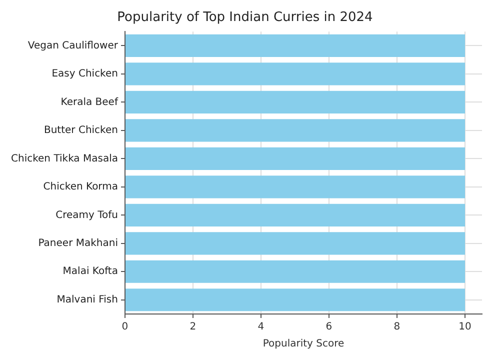 Image resolution: width=500 pixels, height=360 pixels. What do you see at coordinates (193, 327) in the screenshot?
I see `x-tick-label: 2` at bounding box center [193, 327].